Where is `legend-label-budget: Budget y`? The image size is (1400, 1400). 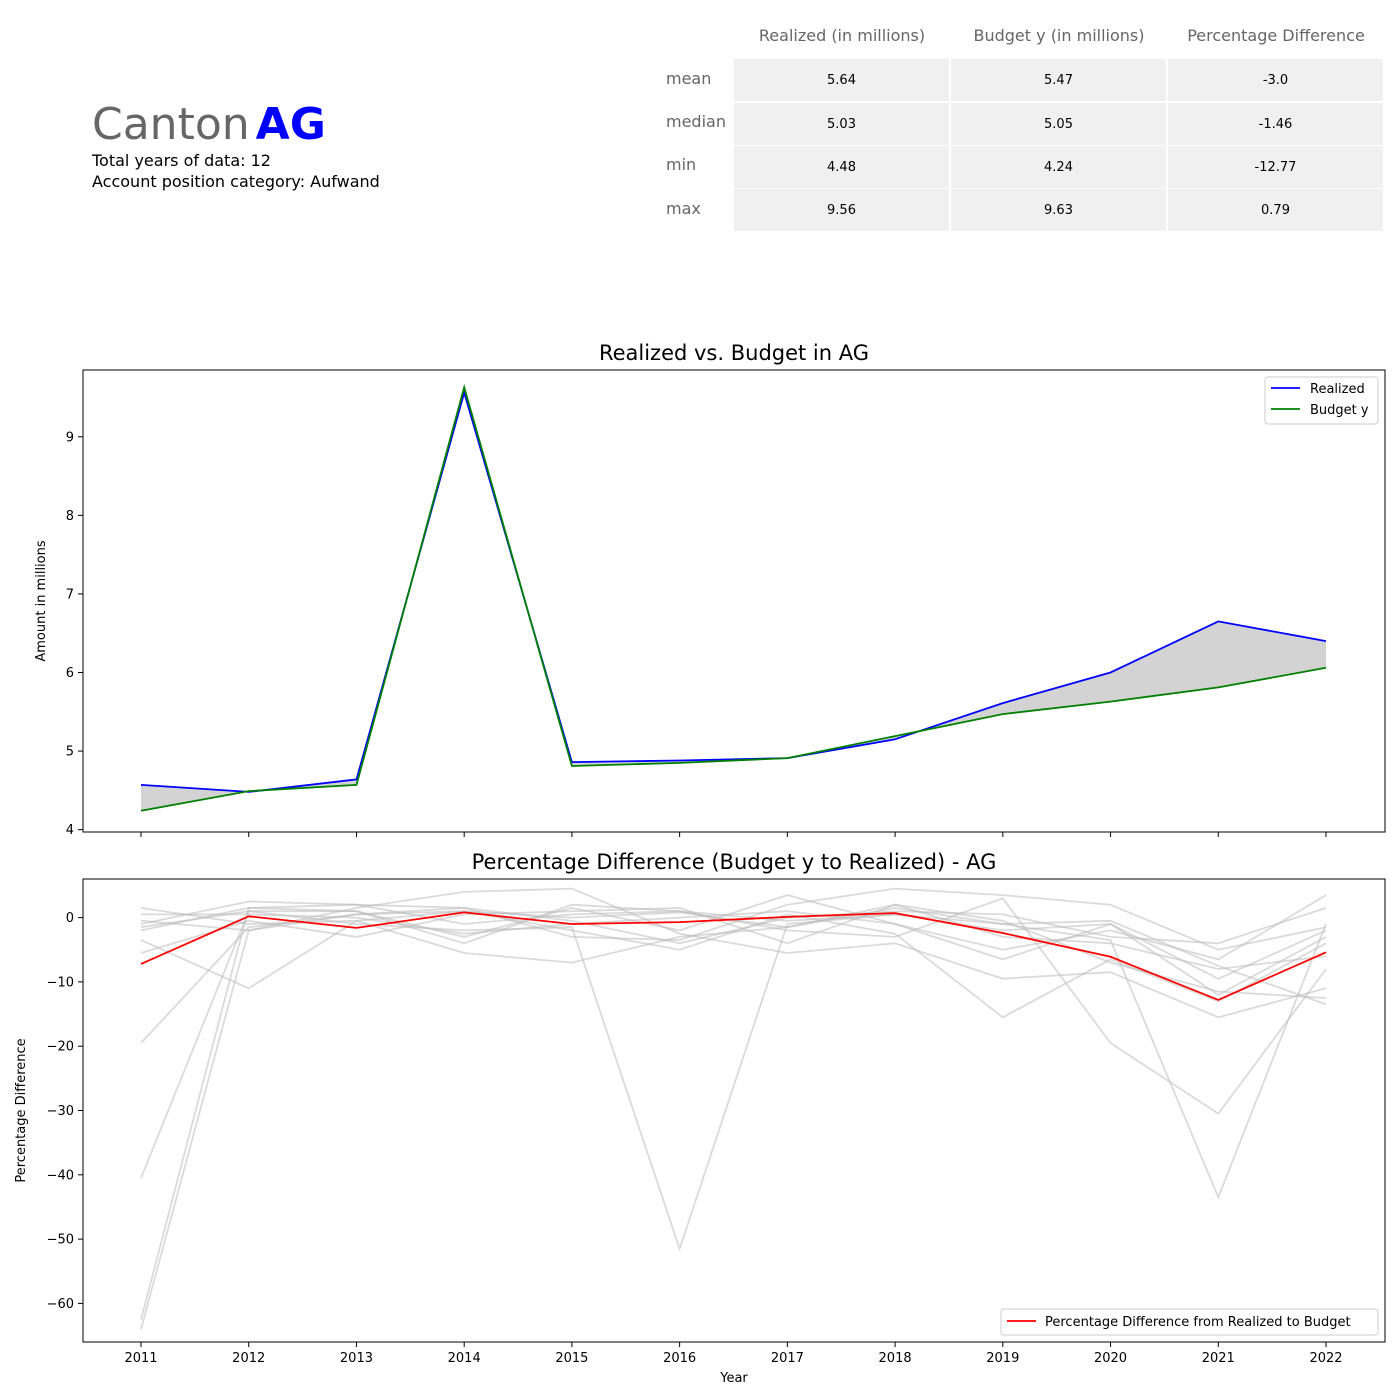
legend-label-budget: Budget y is located at coordinates (1339, 410).